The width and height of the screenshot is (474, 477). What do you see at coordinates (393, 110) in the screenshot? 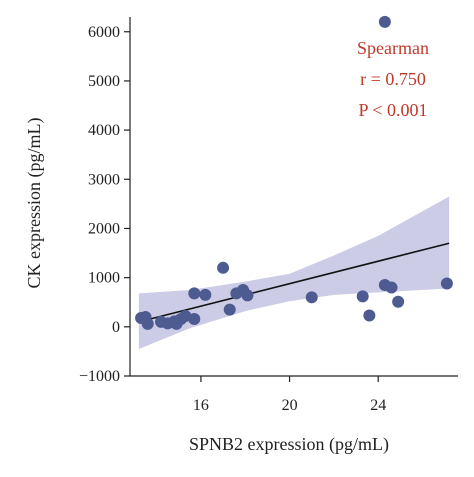
I see `annotation-p-value: P < 0.001` at bounding box center [393, 110].